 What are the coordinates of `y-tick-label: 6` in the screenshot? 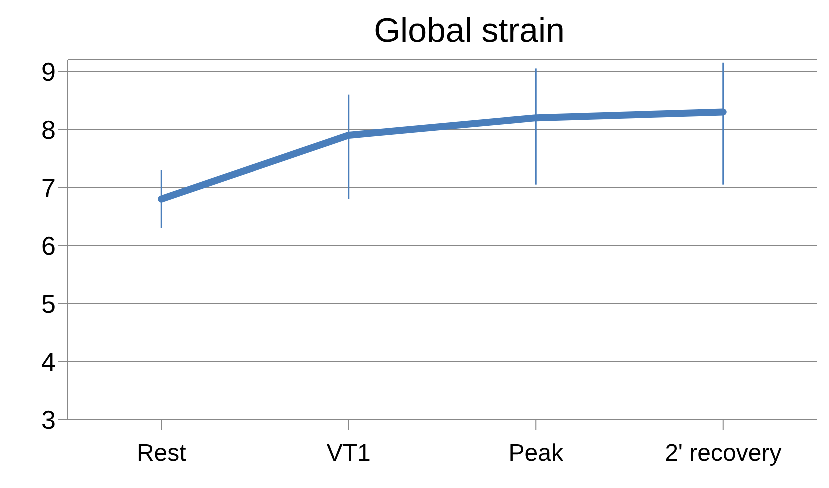 It's located at (49, 246).